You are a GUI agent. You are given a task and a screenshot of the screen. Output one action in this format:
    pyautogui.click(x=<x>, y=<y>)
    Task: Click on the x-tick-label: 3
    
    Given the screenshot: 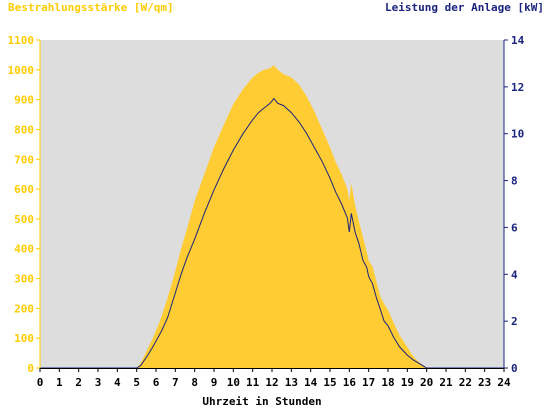 What is the action you would take?
    pyautogui.click(x=98, y=382)
    